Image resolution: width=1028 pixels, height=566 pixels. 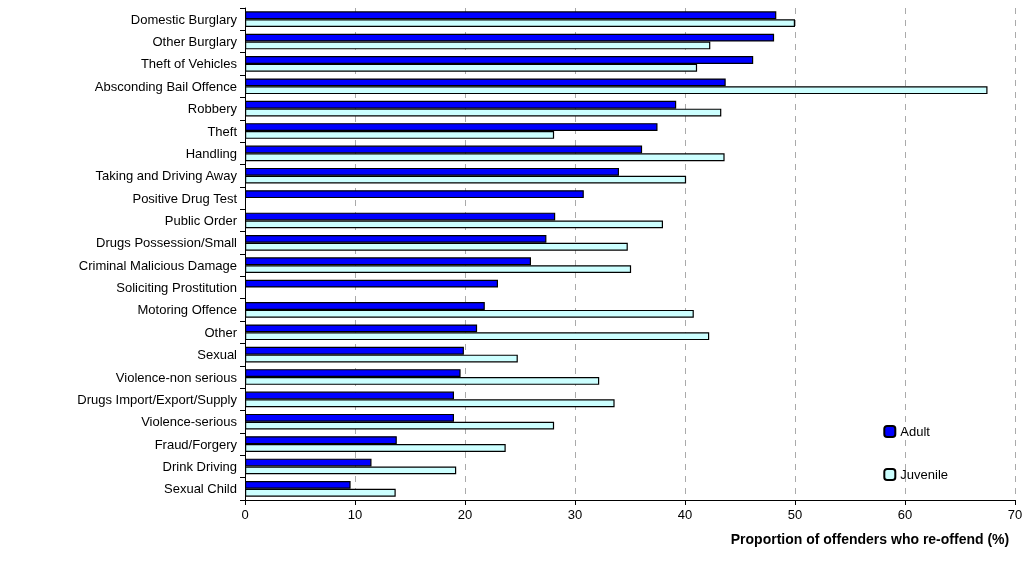 I want to click on y-tick-label: Taking and Driving Away, so click(x=166, y=176).